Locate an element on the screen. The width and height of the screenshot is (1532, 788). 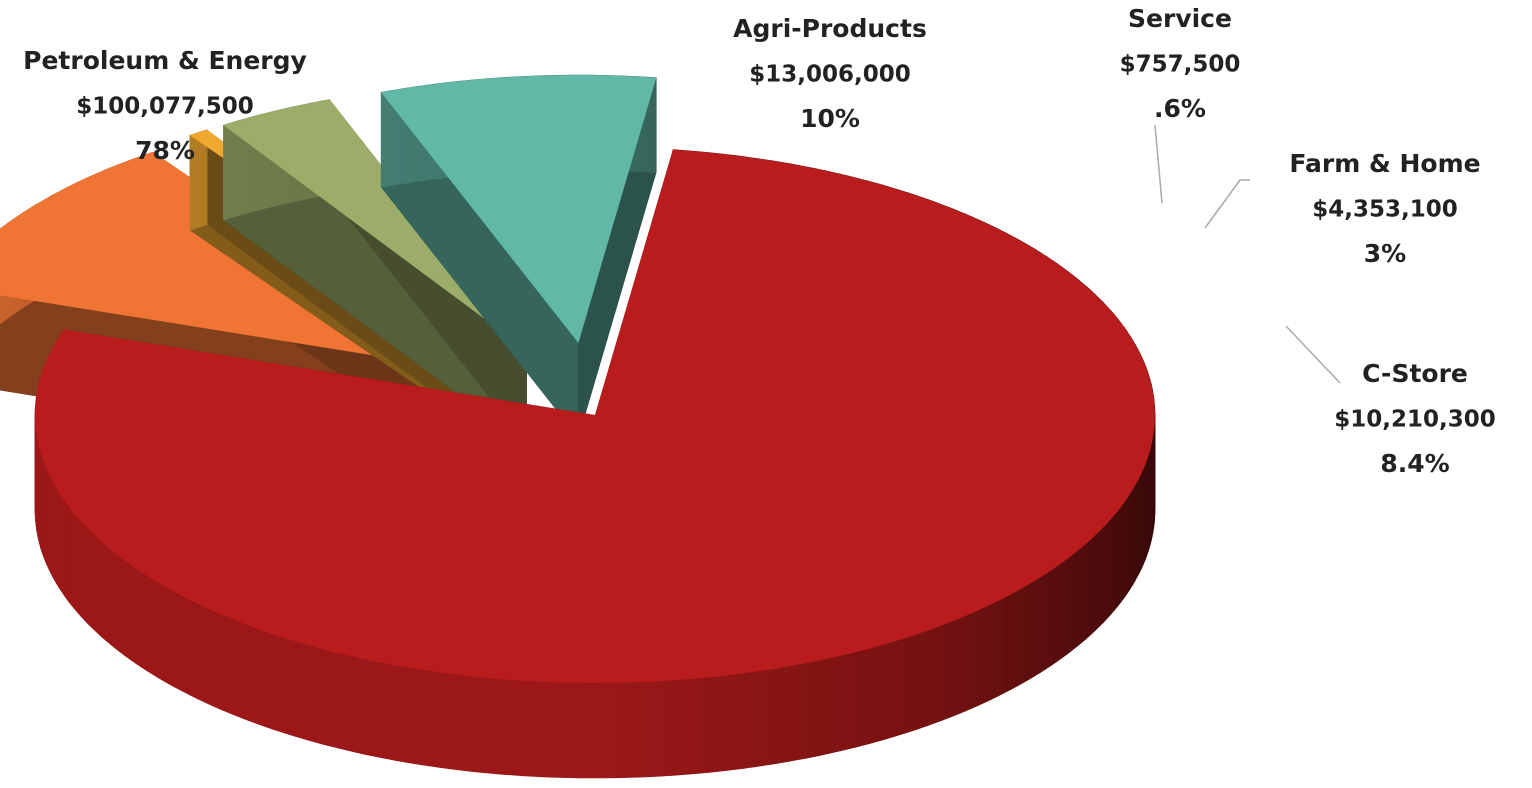
value-label: $4,353,100 is located at coordinates (1385, 210).